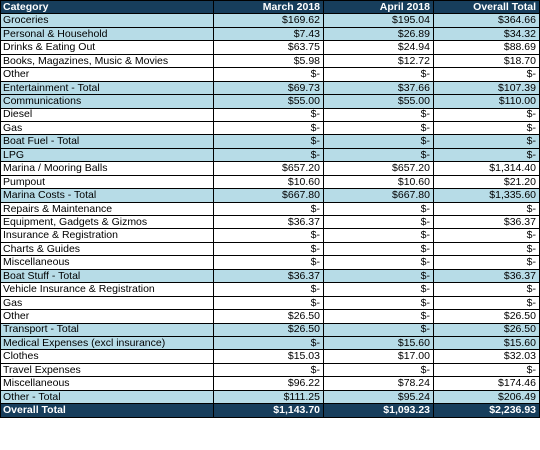 The width and height of the screenshot is (540, 450). I want to click on table-row: Boat Fuel - Total $- $- $-, so click(270, 141).